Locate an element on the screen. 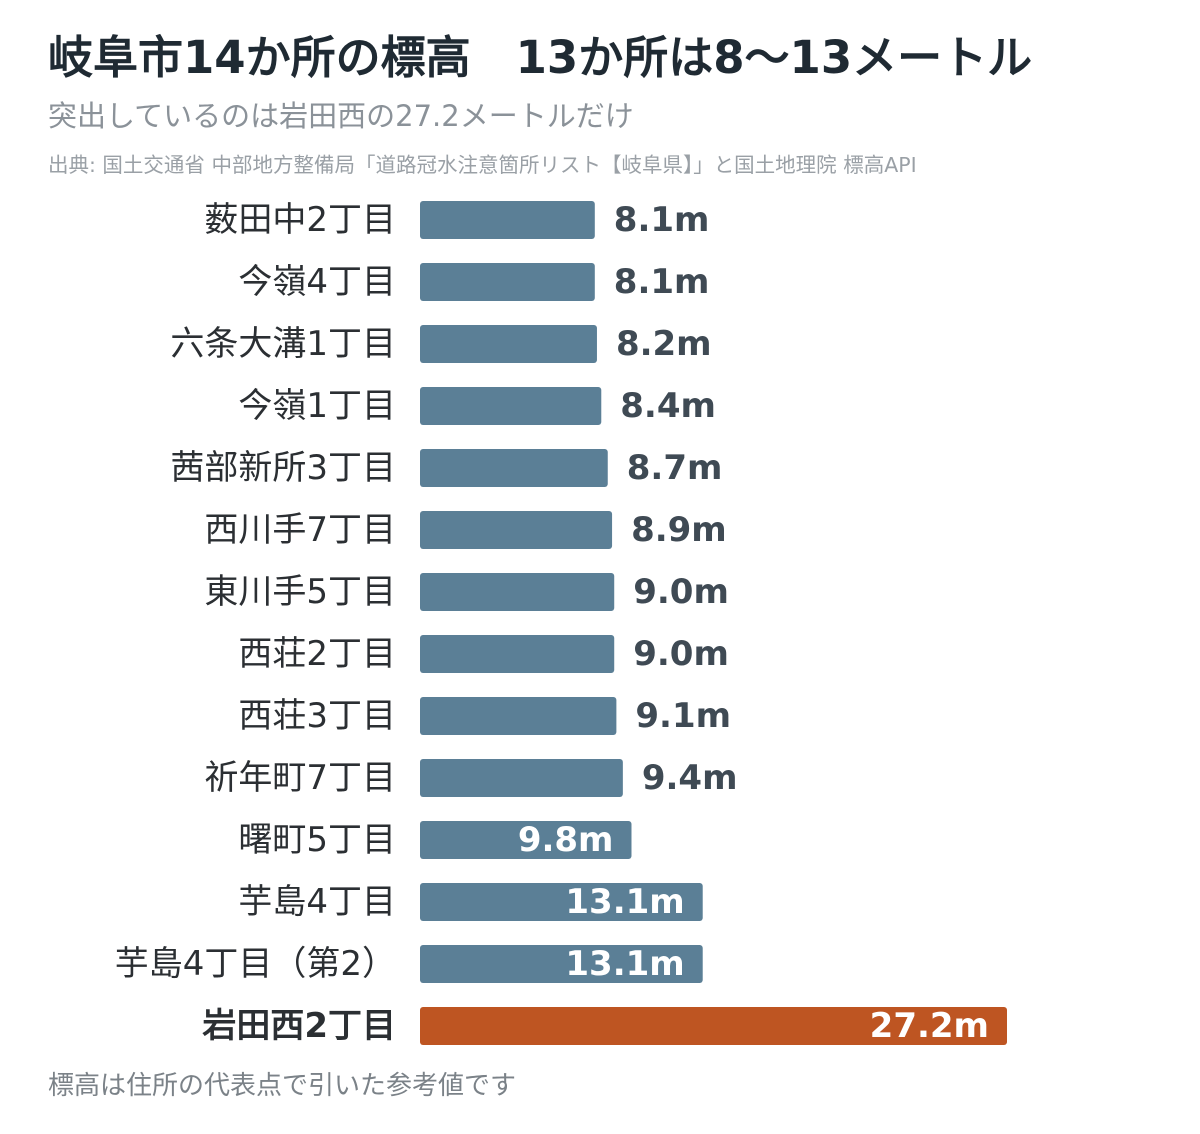  category-label: 岩田西2丁目 is located at coordinates (298, 1026).